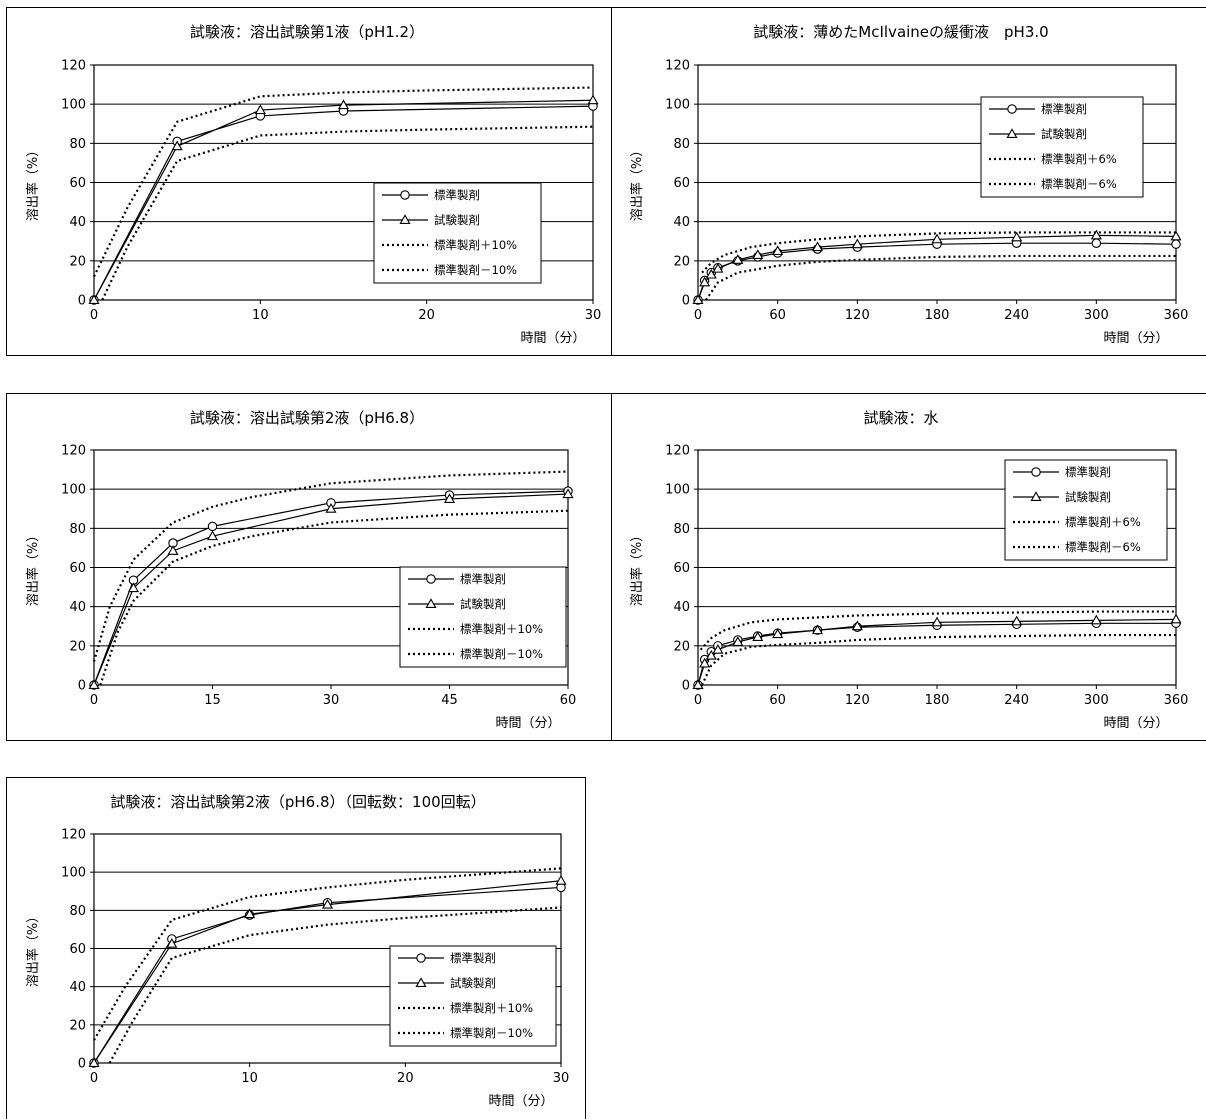 The height and width of the screenshot is (1120, 1206). Describe the element at coordinates (249, 1078) in the screenshot. I see `x-tick-label: 10` at that location.